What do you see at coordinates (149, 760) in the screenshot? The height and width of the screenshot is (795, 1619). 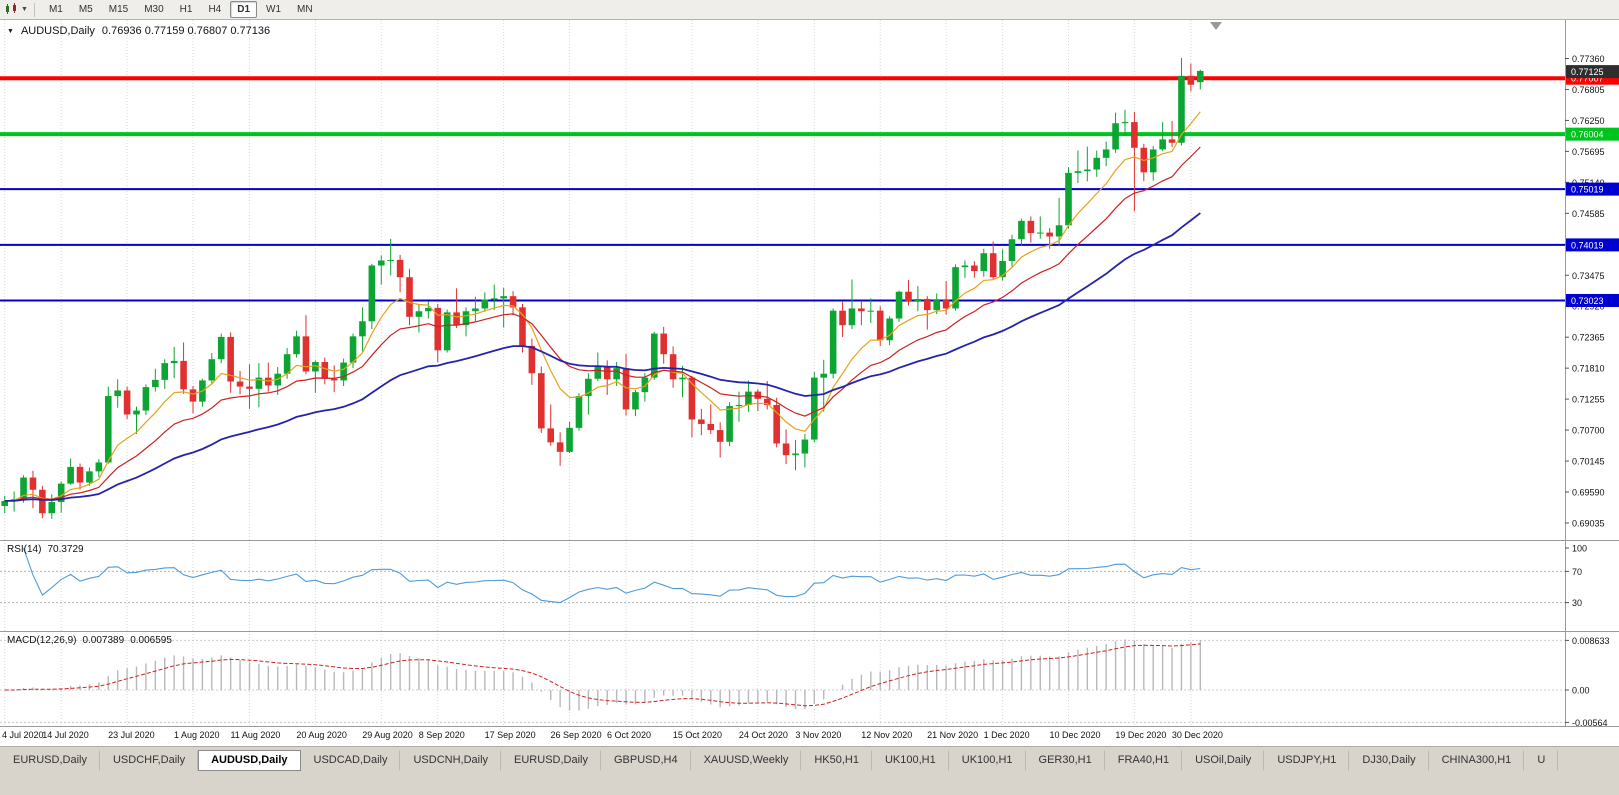 I see `chart-tab-usdchf-daily: USDCHF,Daily` at bounding box center [149, 760].